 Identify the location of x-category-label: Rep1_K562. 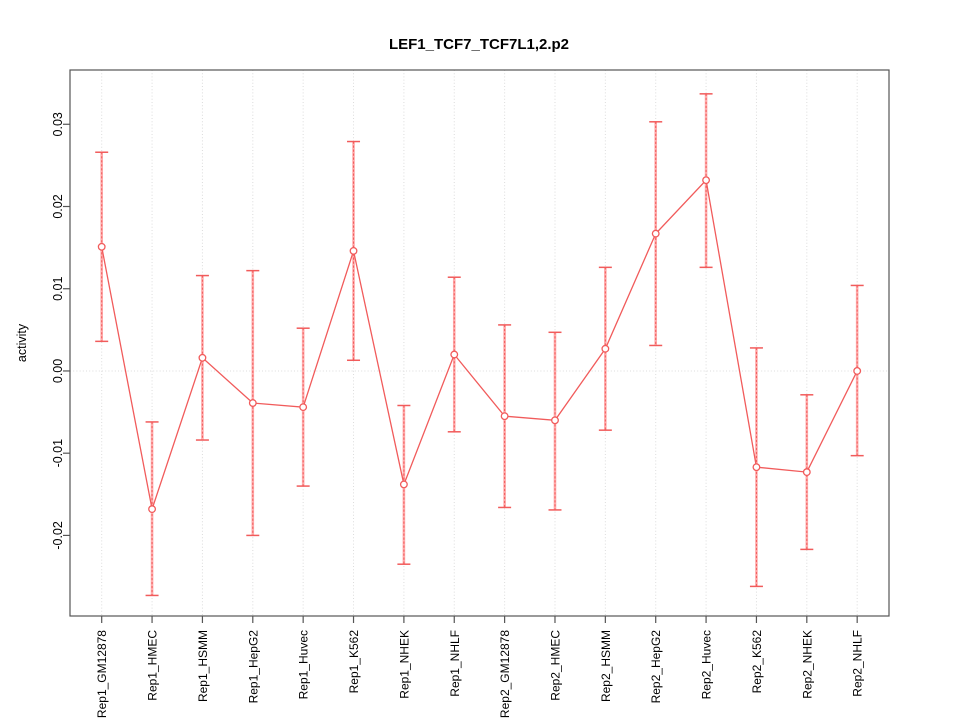
(354, 662).